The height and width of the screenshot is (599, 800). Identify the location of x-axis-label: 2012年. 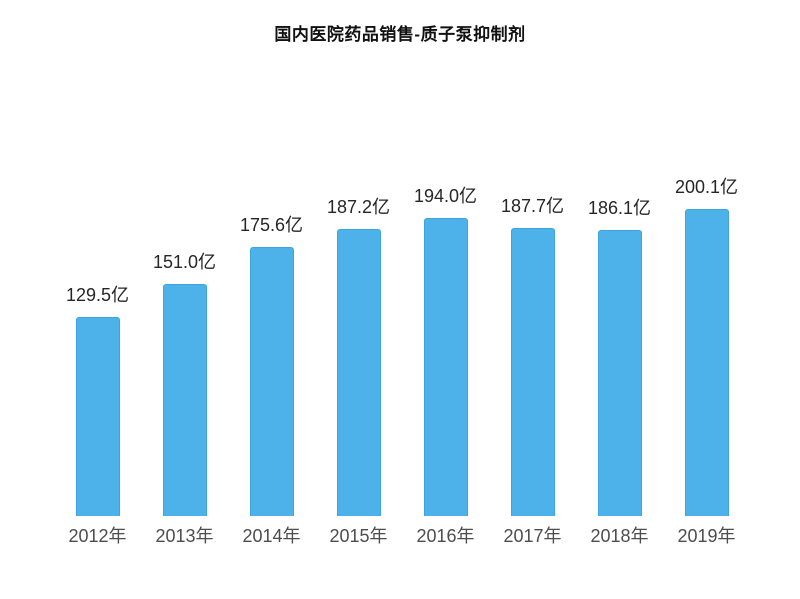
(97, 536).